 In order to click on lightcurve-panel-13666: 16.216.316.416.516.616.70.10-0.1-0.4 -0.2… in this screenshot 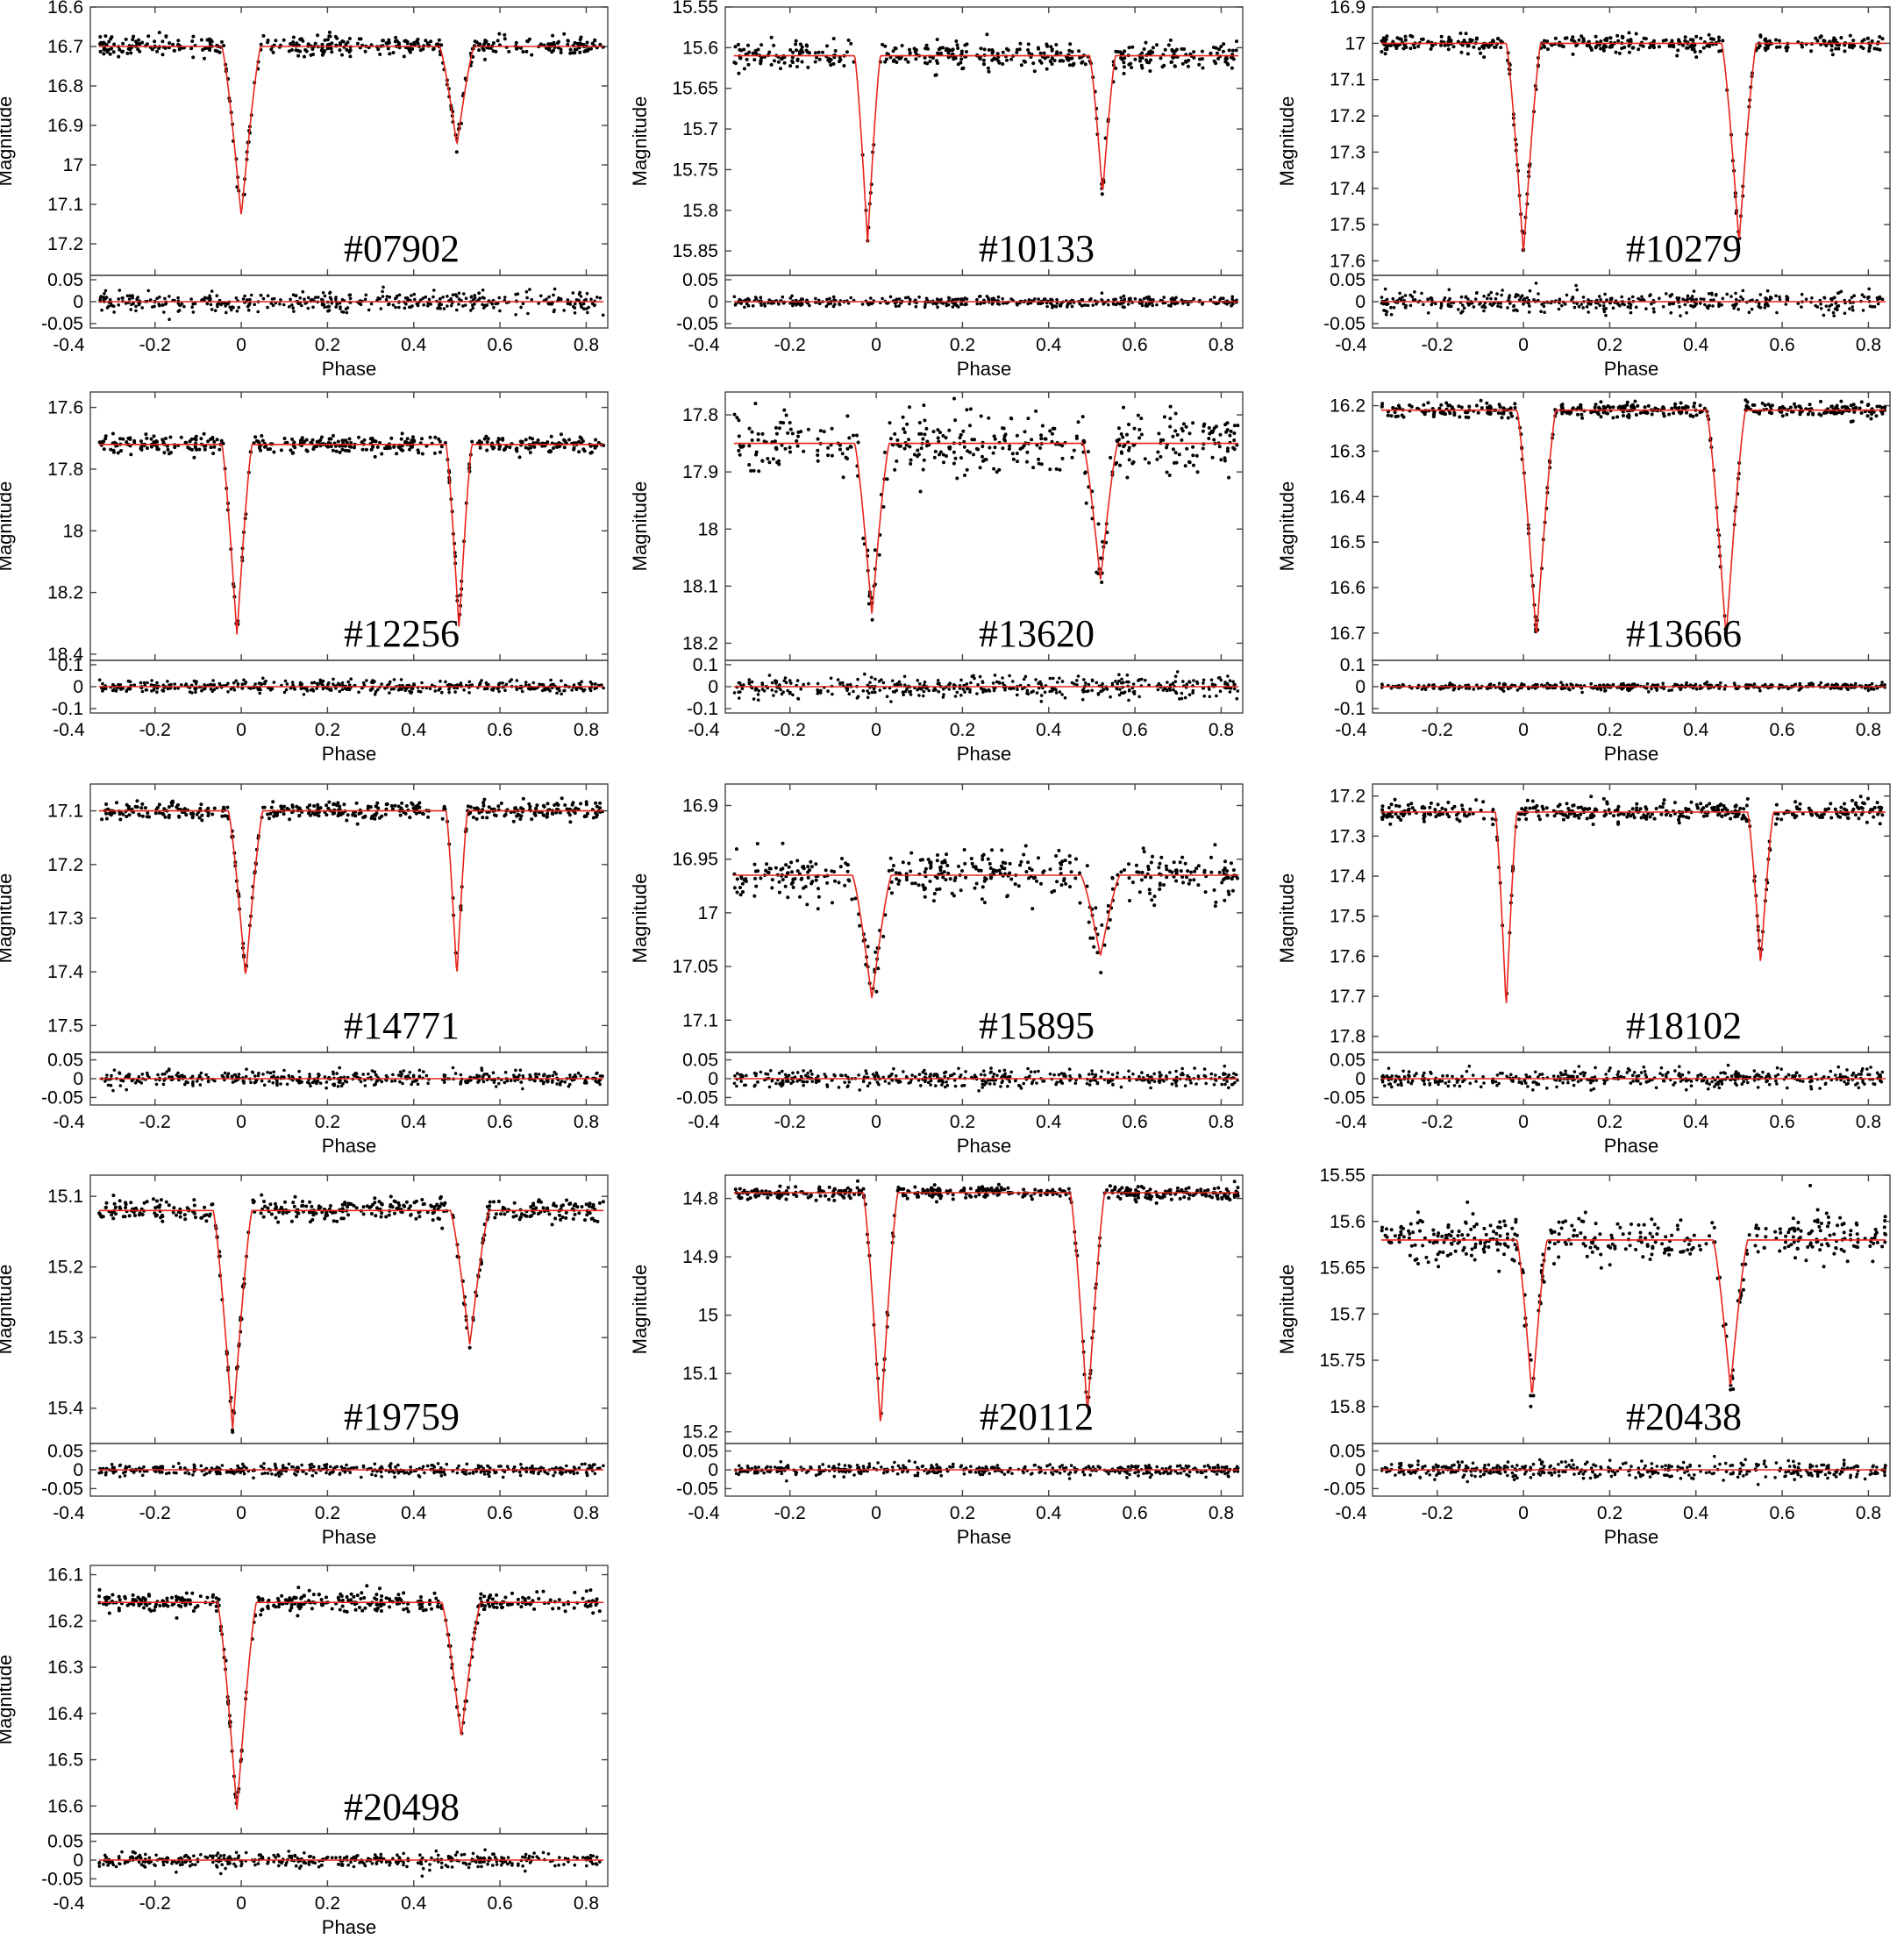, I will do `click(1583, 578)`.